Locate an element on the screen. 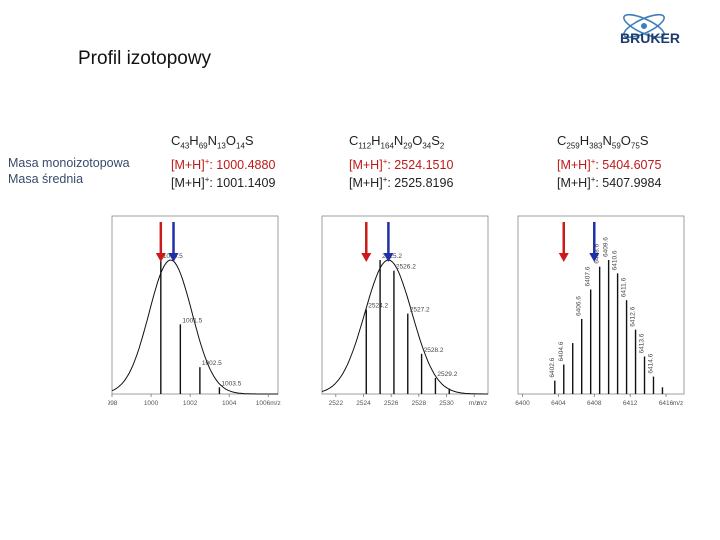 Image resolution: width=720 pixels, height=540 pixels. peak-label: 1002.5 is located at coordinates (212, 363).